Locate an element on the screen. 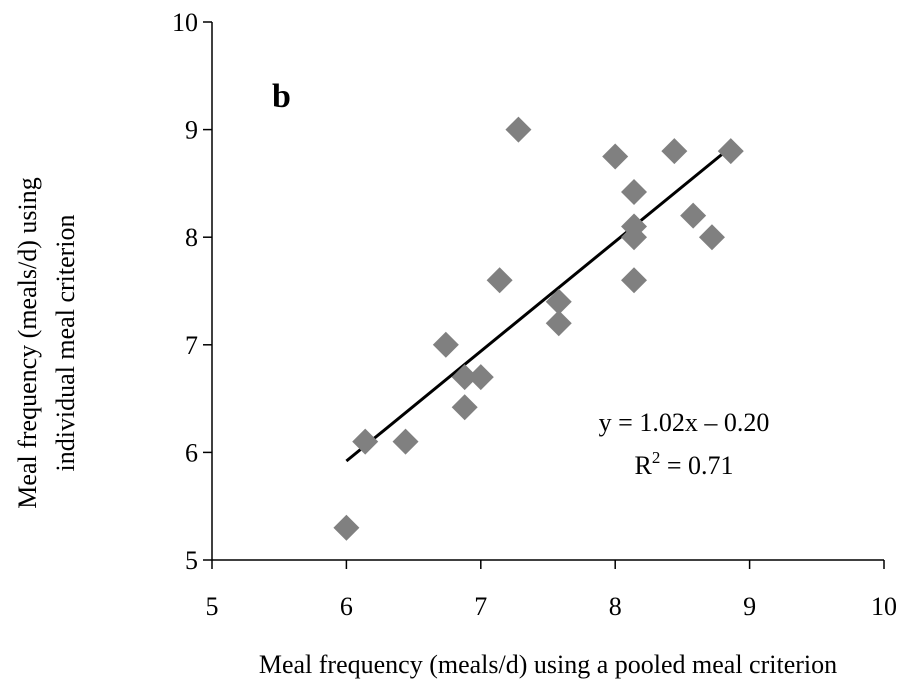  y-tick-label: 5 is located at coordinates (191, 560).